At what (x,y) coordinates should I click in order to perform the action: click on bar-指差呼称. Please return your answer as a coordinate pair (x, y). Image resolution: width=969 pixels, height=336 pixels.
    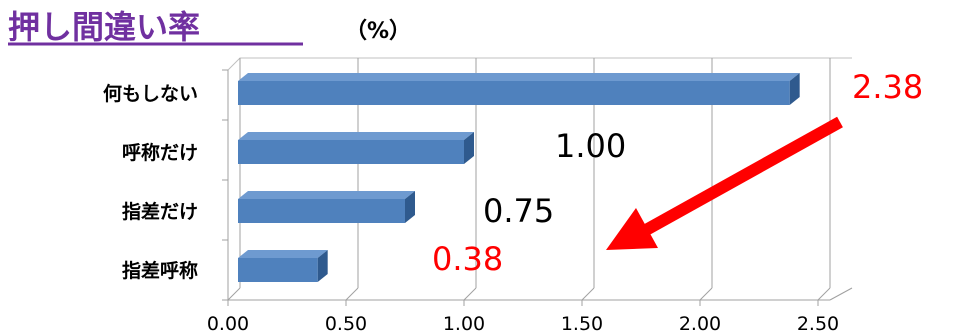
    Looking at the image, I should click on (283, 266).